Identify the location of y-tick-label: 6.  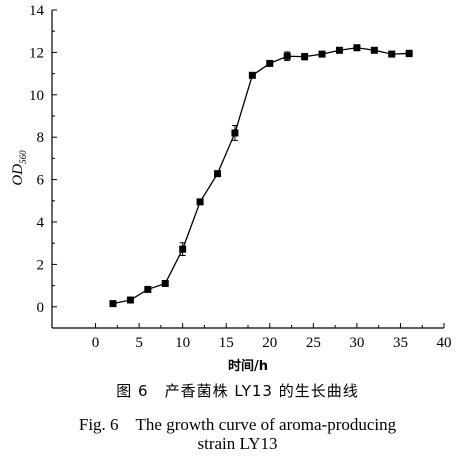
(41, 181).